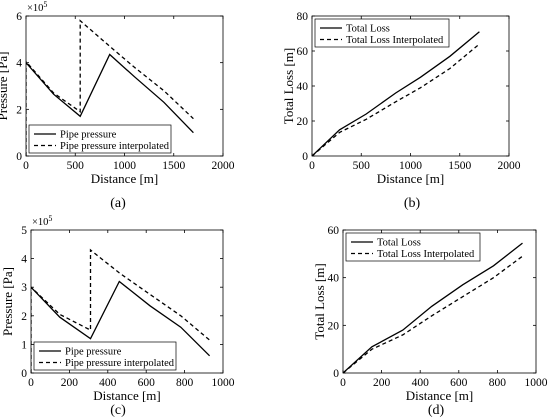  Describe the element at coordinates (24, 345) in the screenshot. I see `y-tick-label: 1` at that location.